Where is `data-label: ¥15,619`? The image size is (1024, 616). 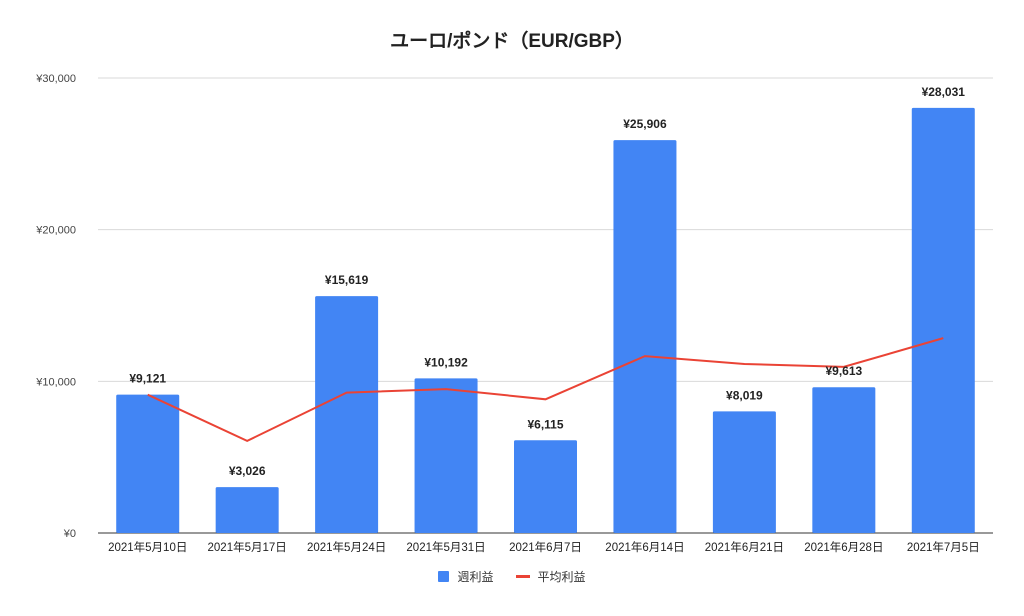 data-label: ¥15,619 is located at coordinates (347, 280).